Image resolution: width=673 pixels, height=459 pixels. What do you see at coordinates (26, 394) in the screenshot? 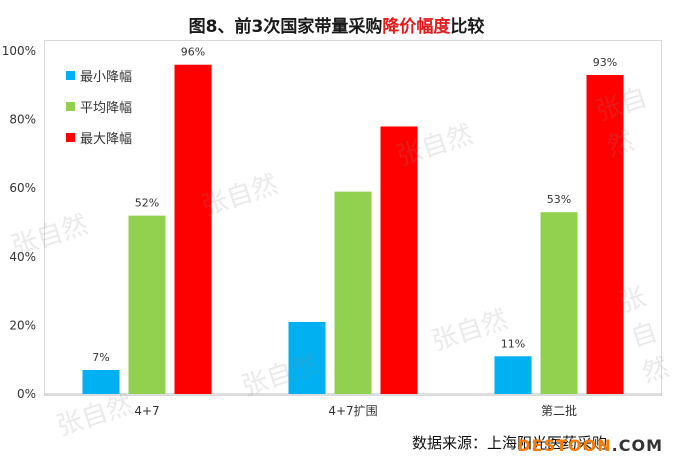
I see `y-tick-label: 0%` at bounding box center [26, 394].